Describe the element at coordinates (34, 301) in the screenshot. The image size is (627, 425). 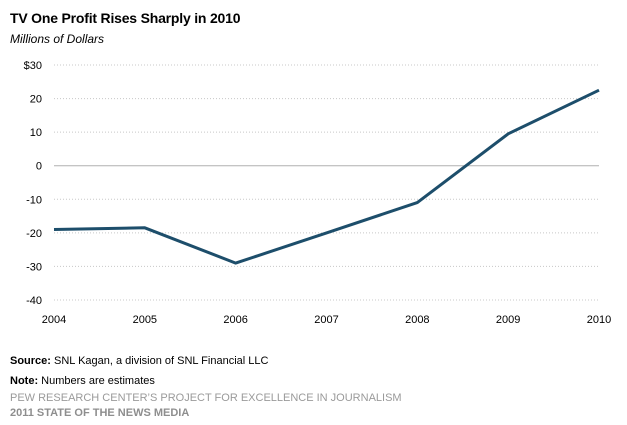
I see `y-tick-label: -40` at that location.